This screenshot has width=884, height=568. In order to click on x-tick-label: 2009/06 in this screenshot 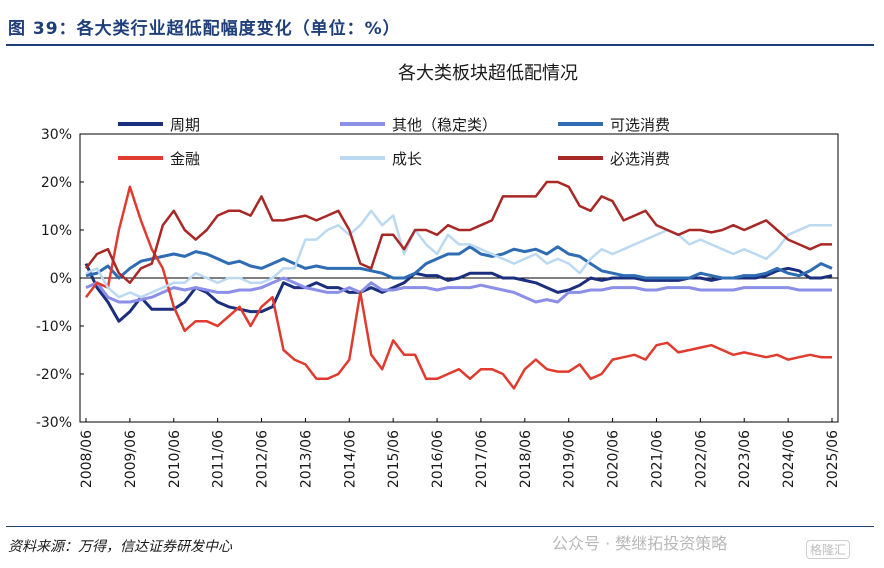, I will do `click(131, 459)`.